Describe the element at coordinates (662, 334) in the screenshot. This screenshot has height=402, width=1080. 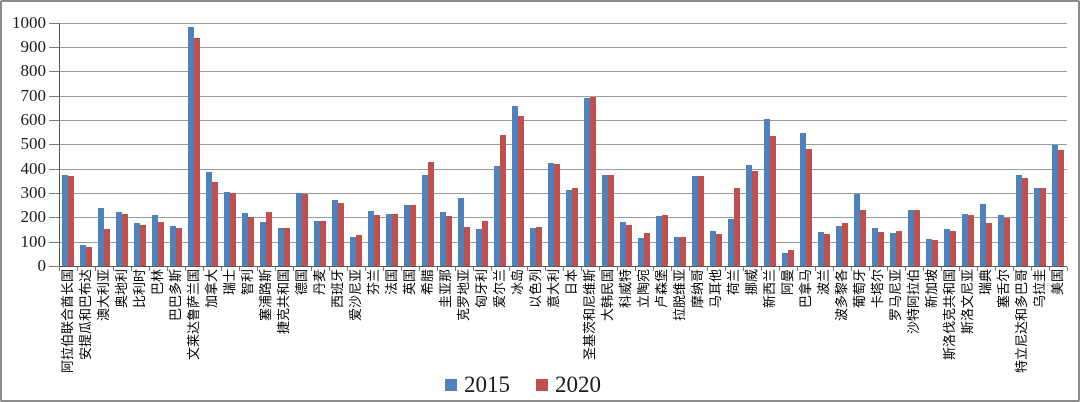
I see `x-axis-label: 卢森堡` at that location.